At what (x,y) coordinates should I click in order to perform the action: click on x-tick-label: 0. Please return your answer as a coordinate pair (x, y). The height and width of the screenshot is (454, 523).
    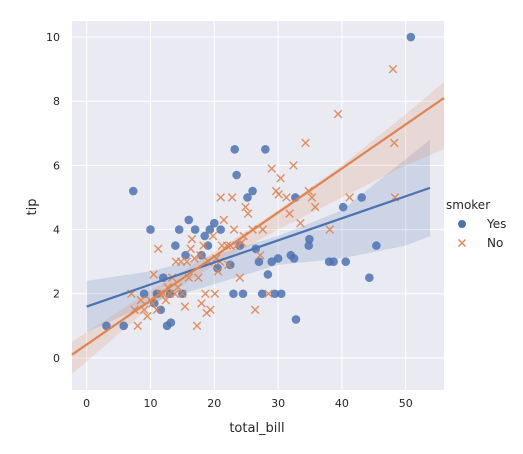
    Looking at the image, I should click on (86, 403).